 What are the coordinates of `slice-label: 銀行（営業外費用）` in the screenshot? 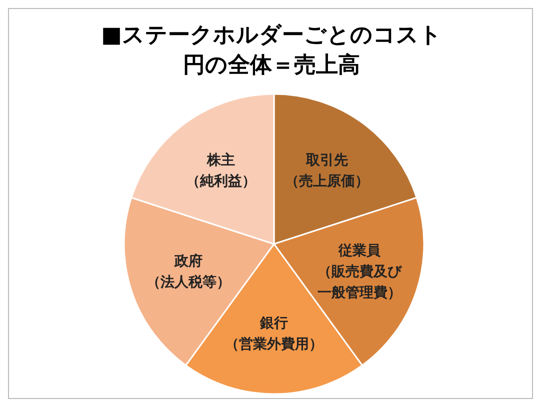 It's located at (274, 334).